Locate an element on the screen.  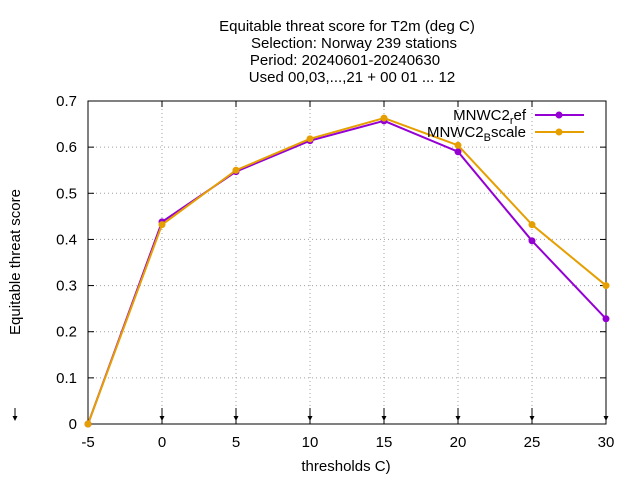
y-tick-label: 0.2 is located at coordinates (66, 332).